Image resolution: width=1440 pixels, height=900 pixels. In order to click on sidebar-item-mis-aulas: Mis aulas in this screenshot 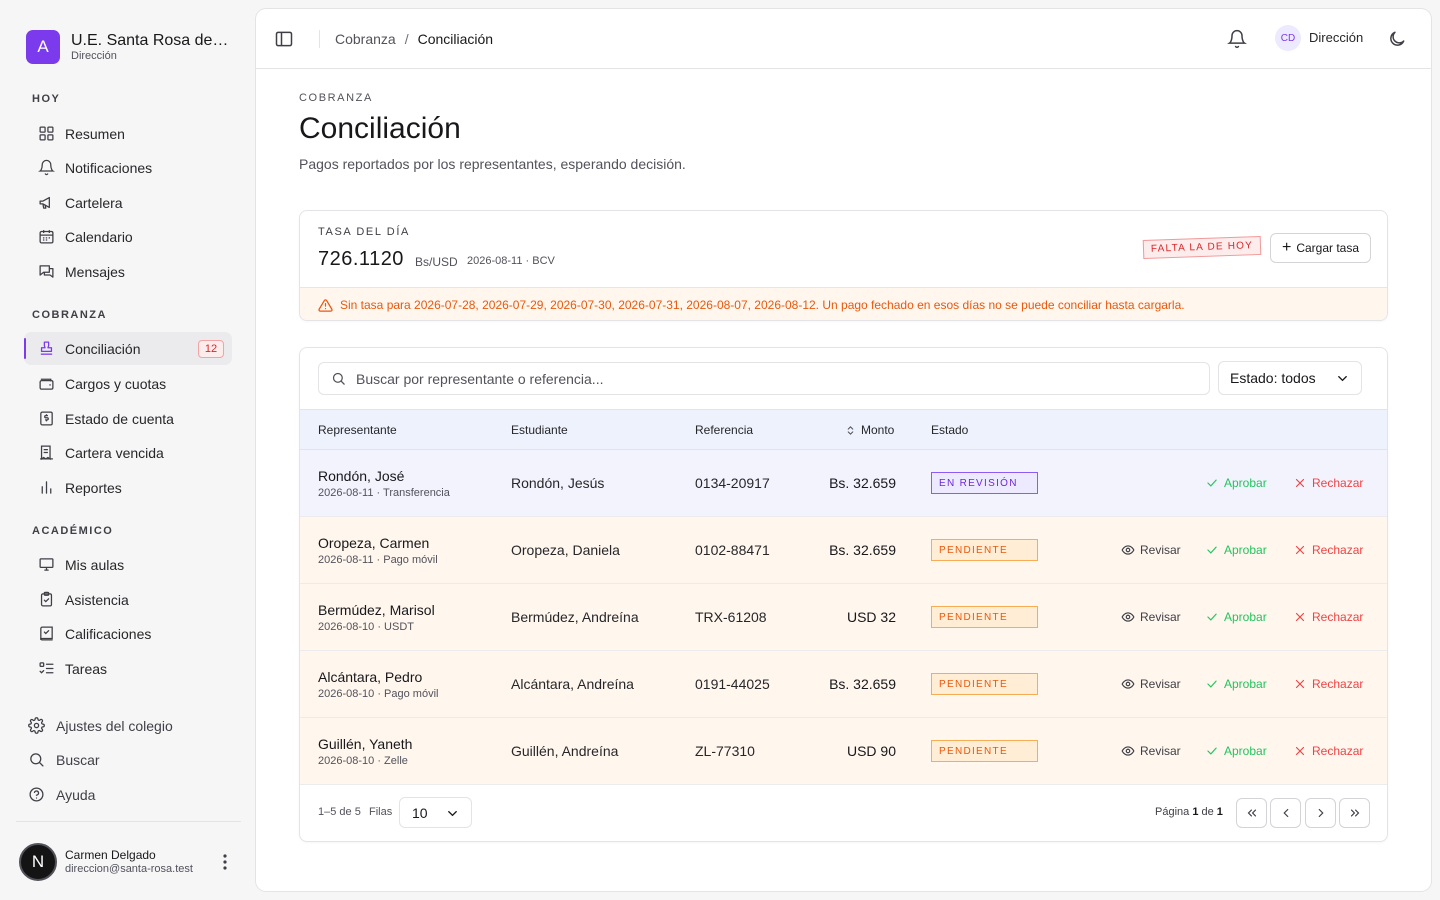, I will do `click(128, 564)`.